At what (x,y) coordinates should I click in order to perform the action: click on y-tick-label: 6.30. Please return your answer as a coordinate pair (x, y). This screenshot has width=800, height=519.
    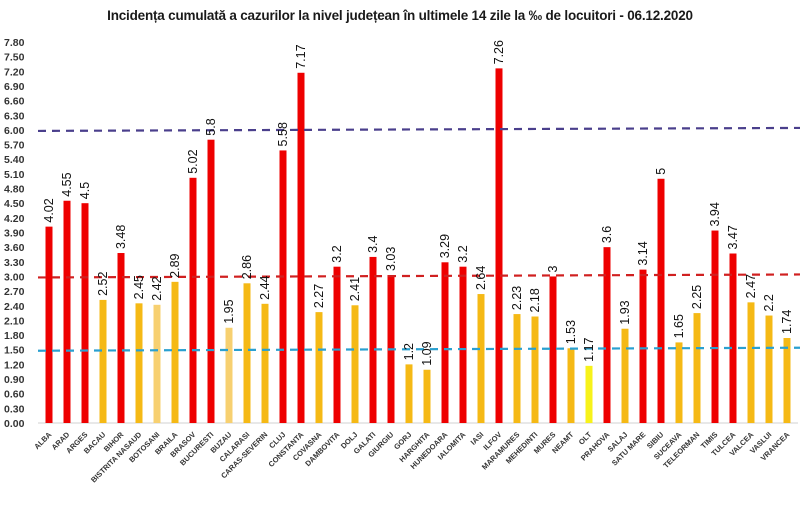
    Looking at the image, I should click on (14, 116).